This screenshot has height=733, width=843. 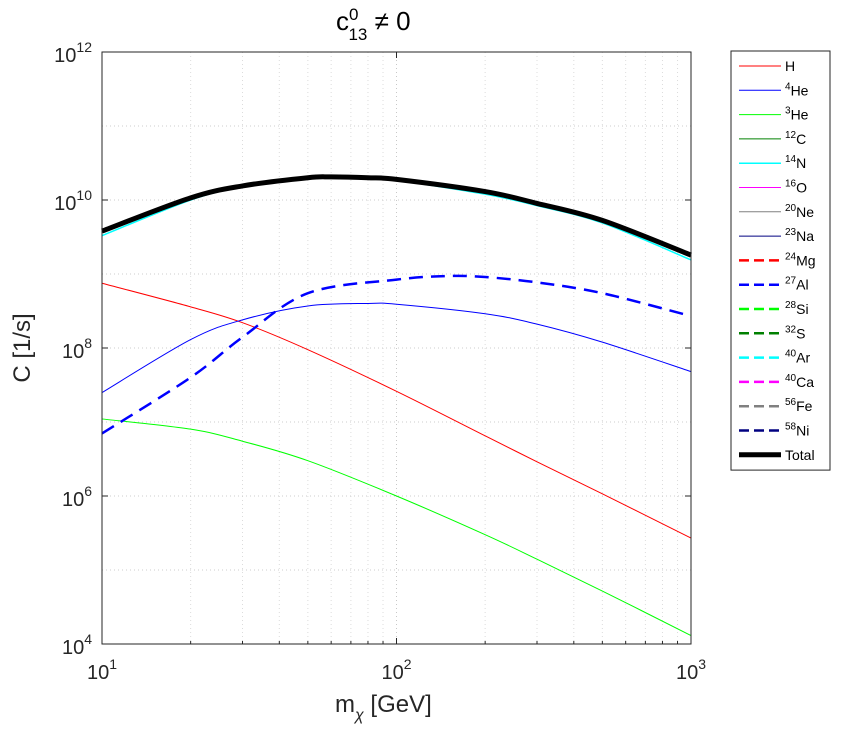 I want to click on x-tick-label: 10¹, so click(x=102, y=670).